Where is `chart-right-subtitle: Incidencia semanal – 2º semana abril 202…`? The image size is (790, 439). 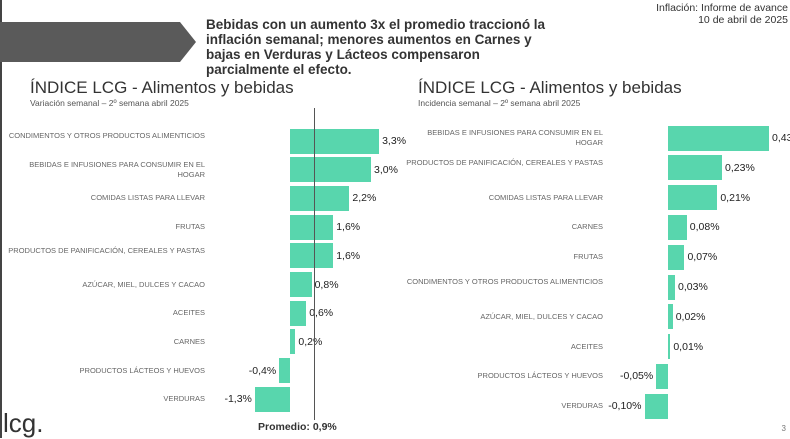 chart-right-subtitle: Incidencia semanal – 2º semana abril 202… is located at coordinates (499, 103).